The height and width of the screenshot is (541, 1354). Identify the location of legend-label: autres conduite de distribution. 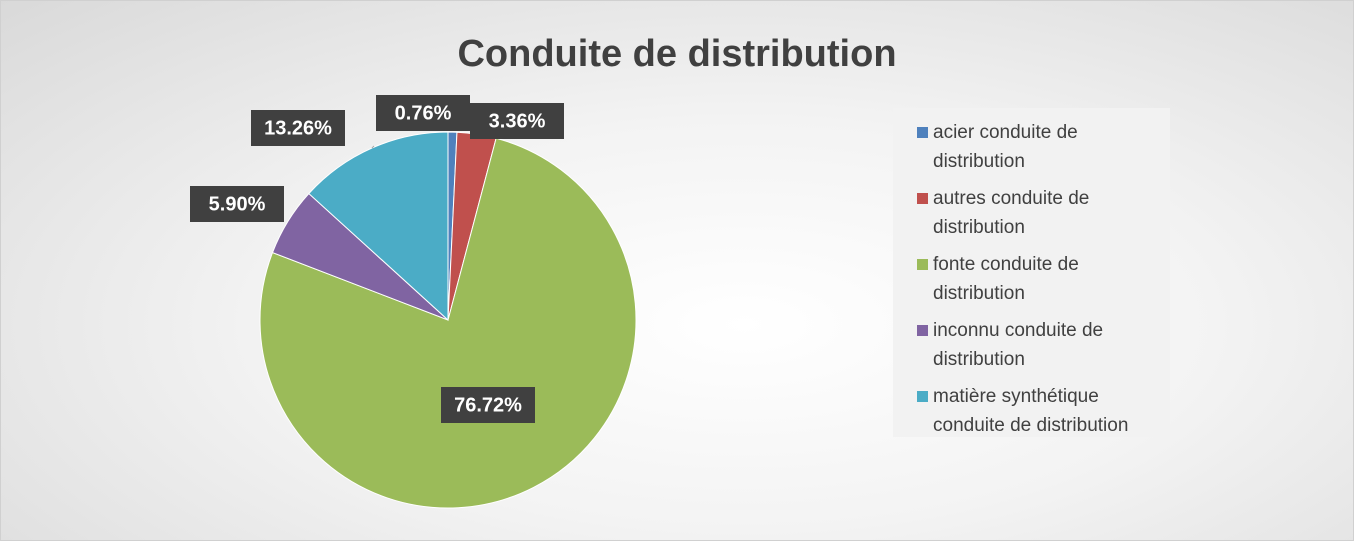
(1011, 213).